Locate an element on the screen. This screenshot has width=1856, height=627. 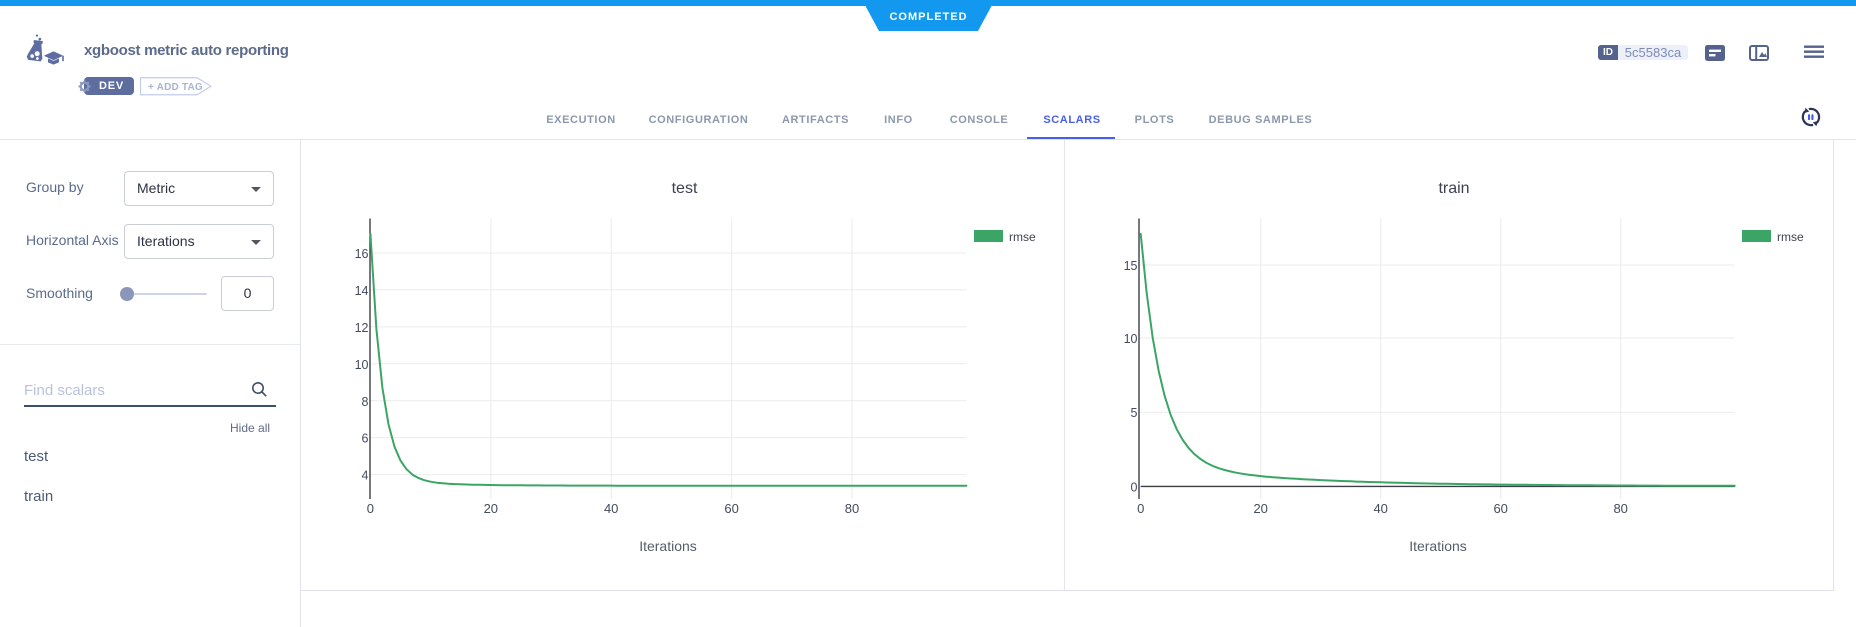
svg-text: 6 is located at coordinates (365, 439).